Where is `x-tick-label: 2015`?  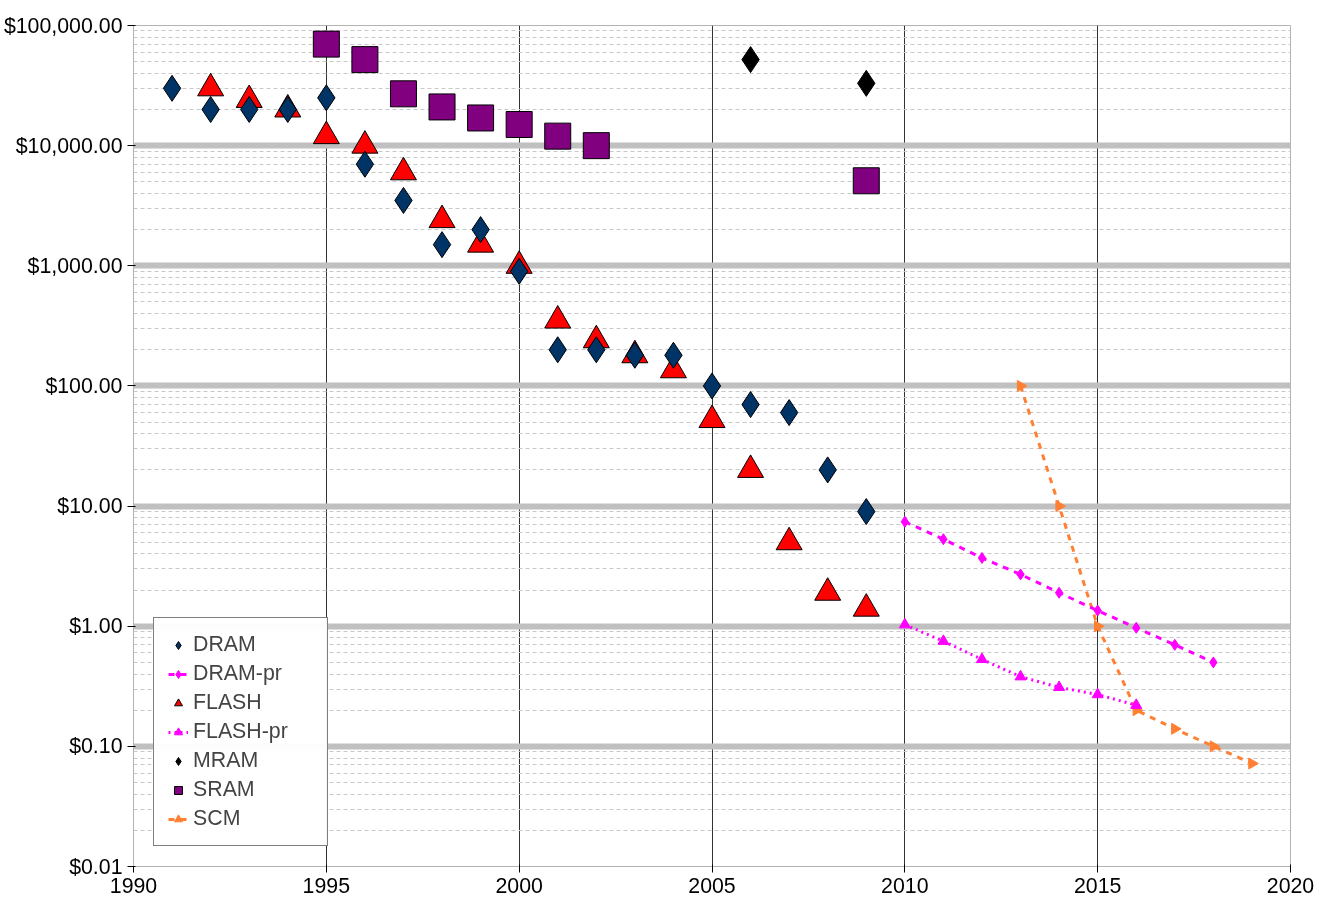 x-tick-label: 2015 is located at coordinates (1097, 885).